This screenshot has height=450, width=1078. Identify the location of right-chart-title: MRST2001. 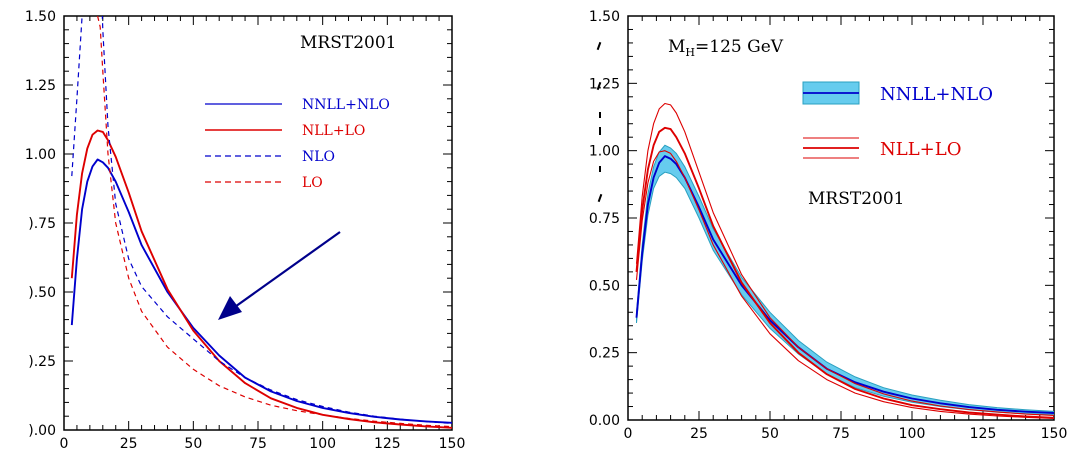
(856, 199).